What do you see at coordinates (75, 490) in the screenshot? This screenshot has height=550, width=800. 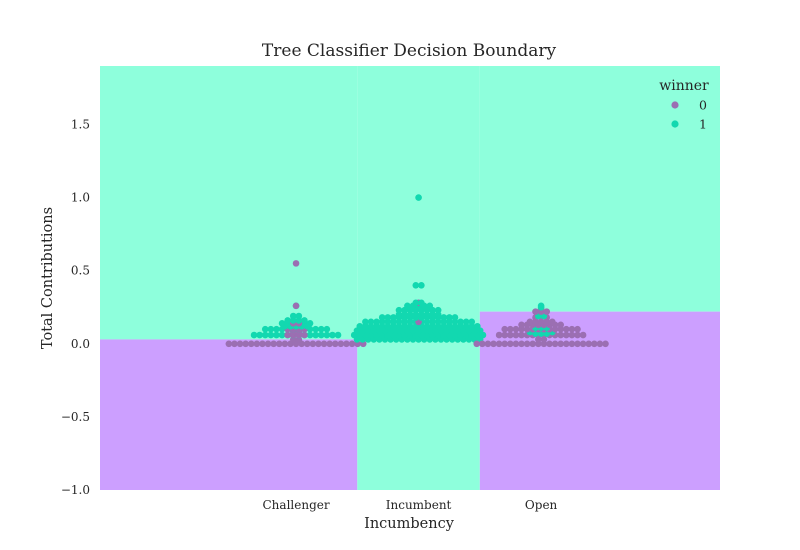 I see `y-tick-label: −1.0` at bounding box center [75, 490].